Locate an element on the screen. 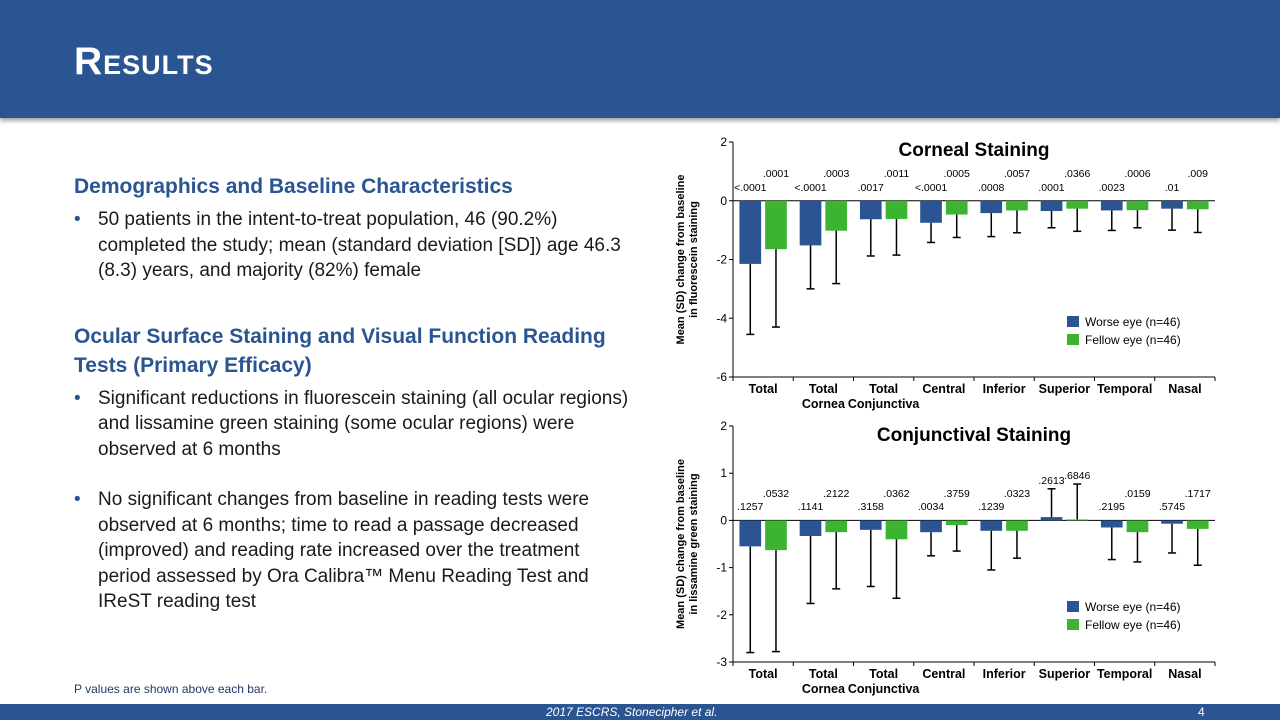 This screenshot has width=1280, height=720. p-value-label: .6846 is located at coordinates (1077, 476).